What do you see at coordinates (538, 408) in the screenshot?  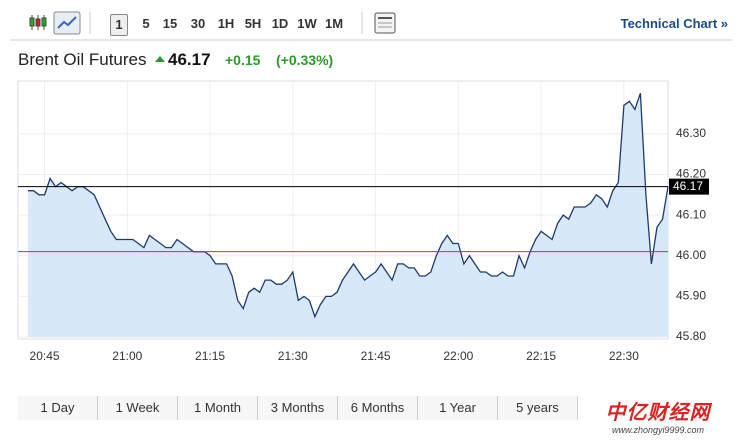 I see `range-button: 5 years` at bounding box center [538, 408].